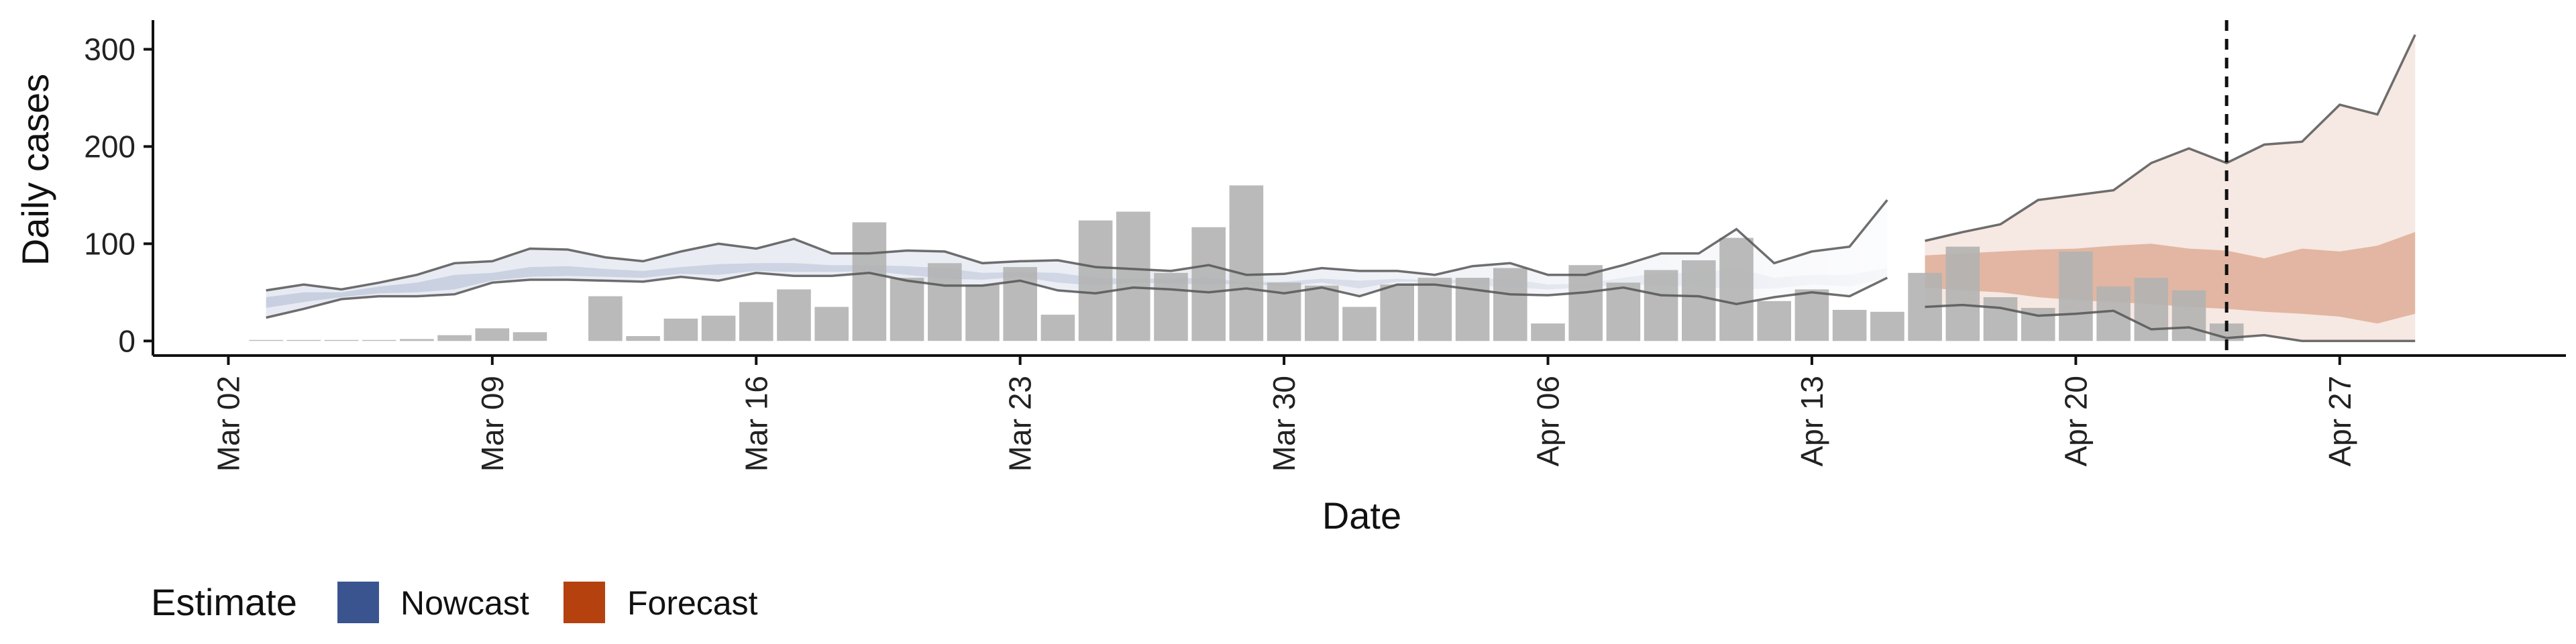 This screenshot has width=2576, height=644. What do you see at coordinates (1548, 421) in the screenshot?
I see `x-tick-label: Apr 06` at bounding box center [1548, 421].